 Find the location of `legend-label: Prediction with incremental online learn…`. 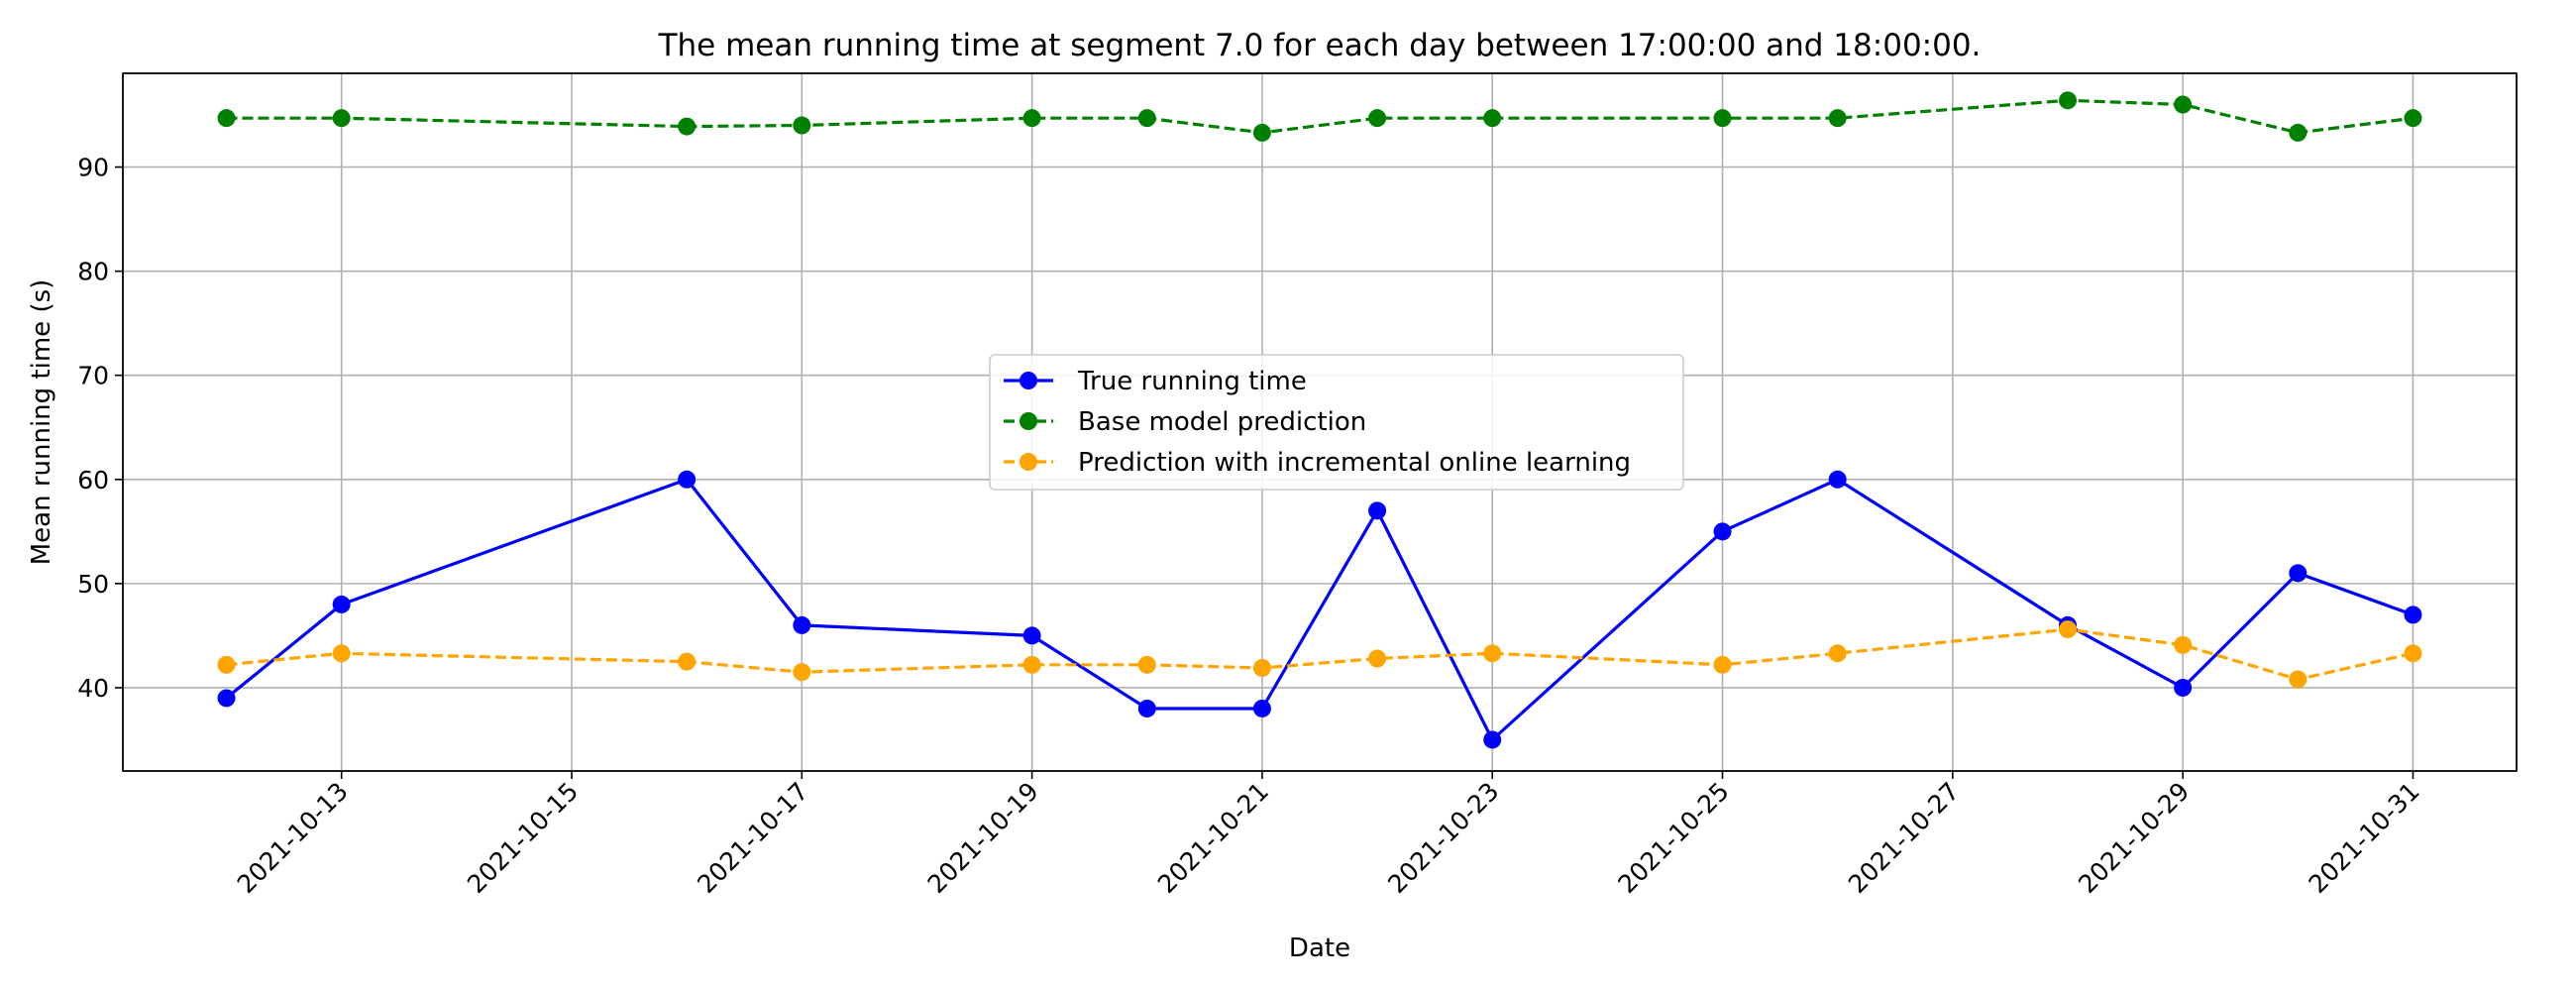

legend-label: Prediction with incremental online learn… is located at coordinates (1355, 463).